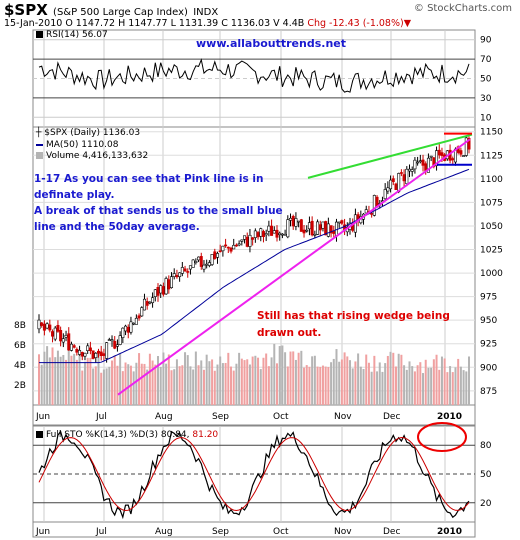 The image size is (520, 540). Describe the element at coordinates (92, 156) in the screenshot. I see `volume-legend: Volume 4,416,133,632` at that location.